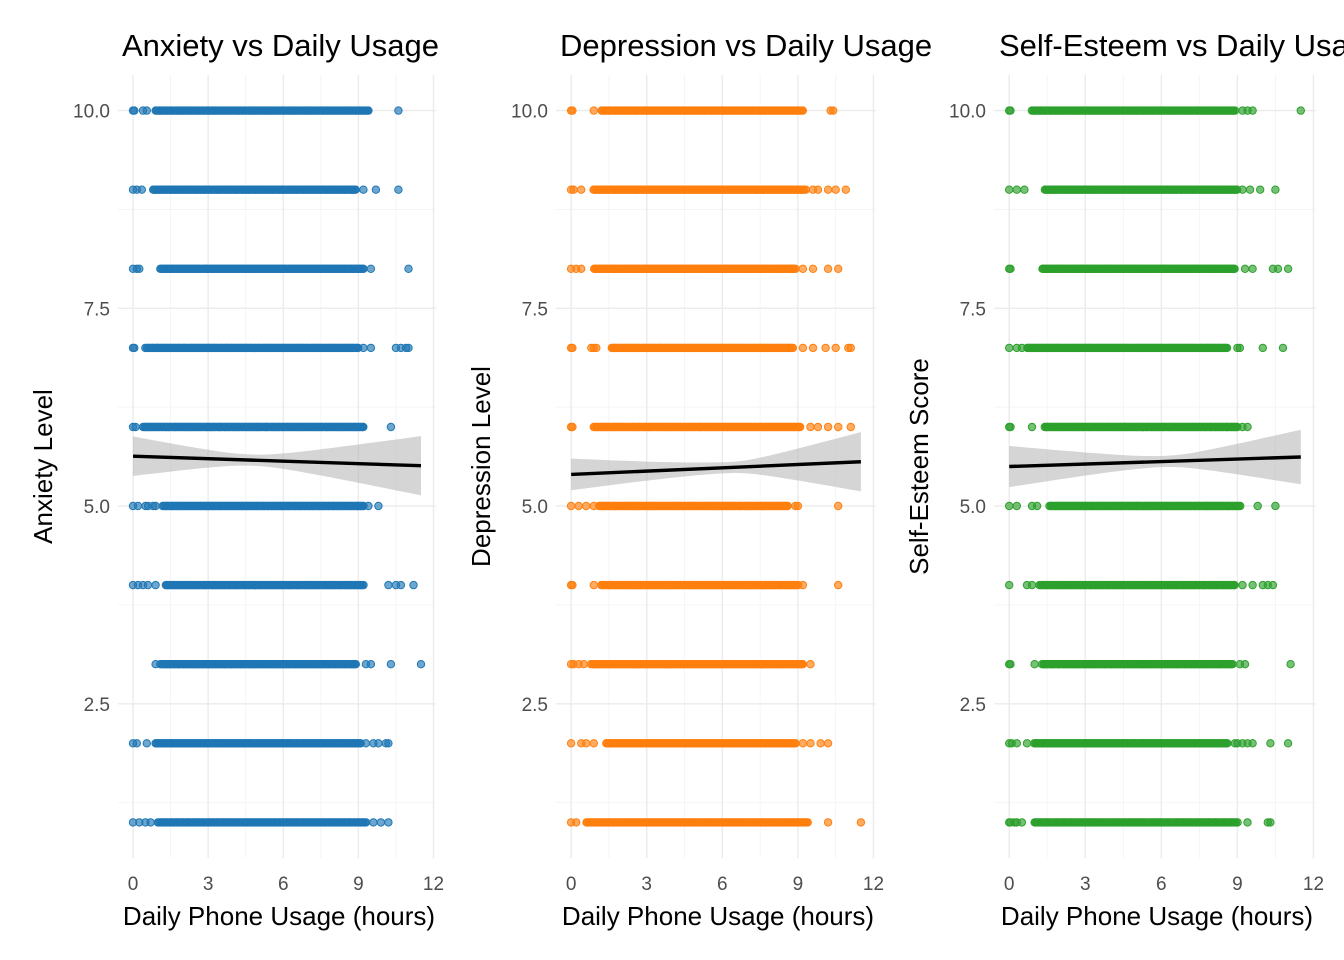 The image size is (1344, 960). I want to click on x-axis-label: Daily Phone Usage (hours), so click(718, 916).